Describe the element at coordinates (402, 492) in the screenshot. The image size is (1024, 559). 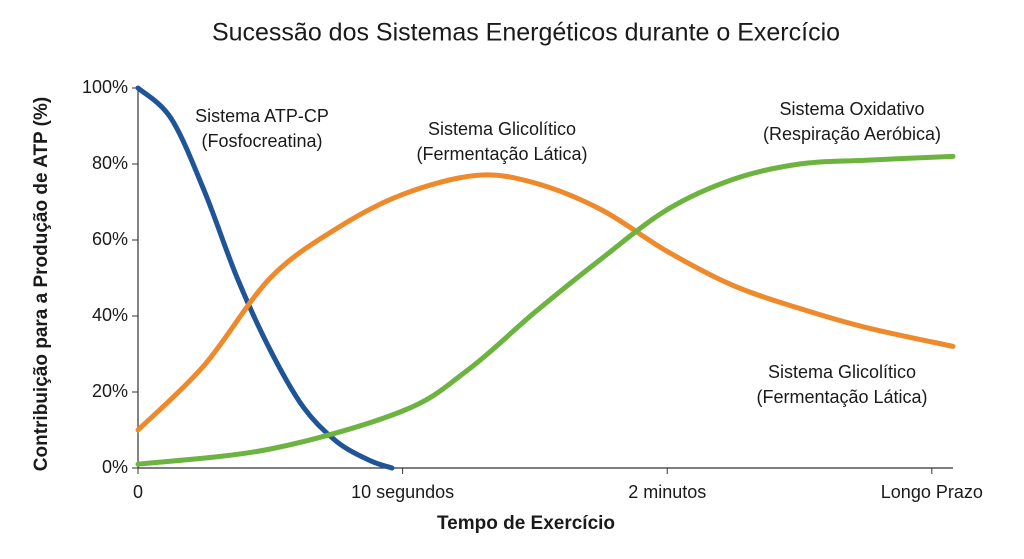
I see `x-tick-label: 10 segundos` at that location.